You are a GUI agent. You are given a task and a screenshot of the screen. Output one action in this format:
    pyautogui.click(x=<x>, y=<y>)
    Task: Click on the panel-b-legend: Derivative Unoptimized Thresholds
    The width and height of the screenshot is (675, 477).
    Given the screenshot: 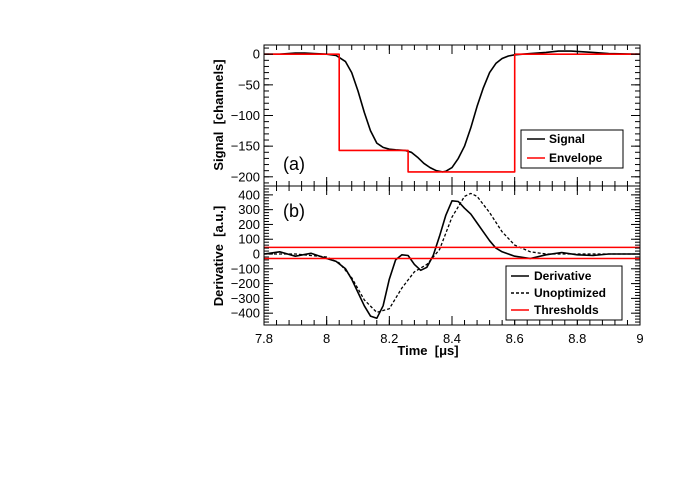 What is the action you would take?
    pyautogui.click(x=564, y=293)
    